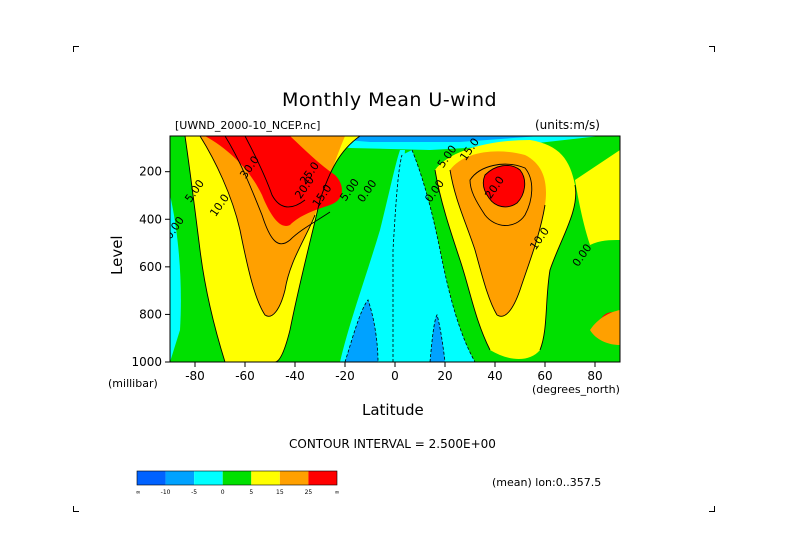 The width and height of the screenshot is (789, 558). I want to click on colorbar-frame, so click(237, 478).